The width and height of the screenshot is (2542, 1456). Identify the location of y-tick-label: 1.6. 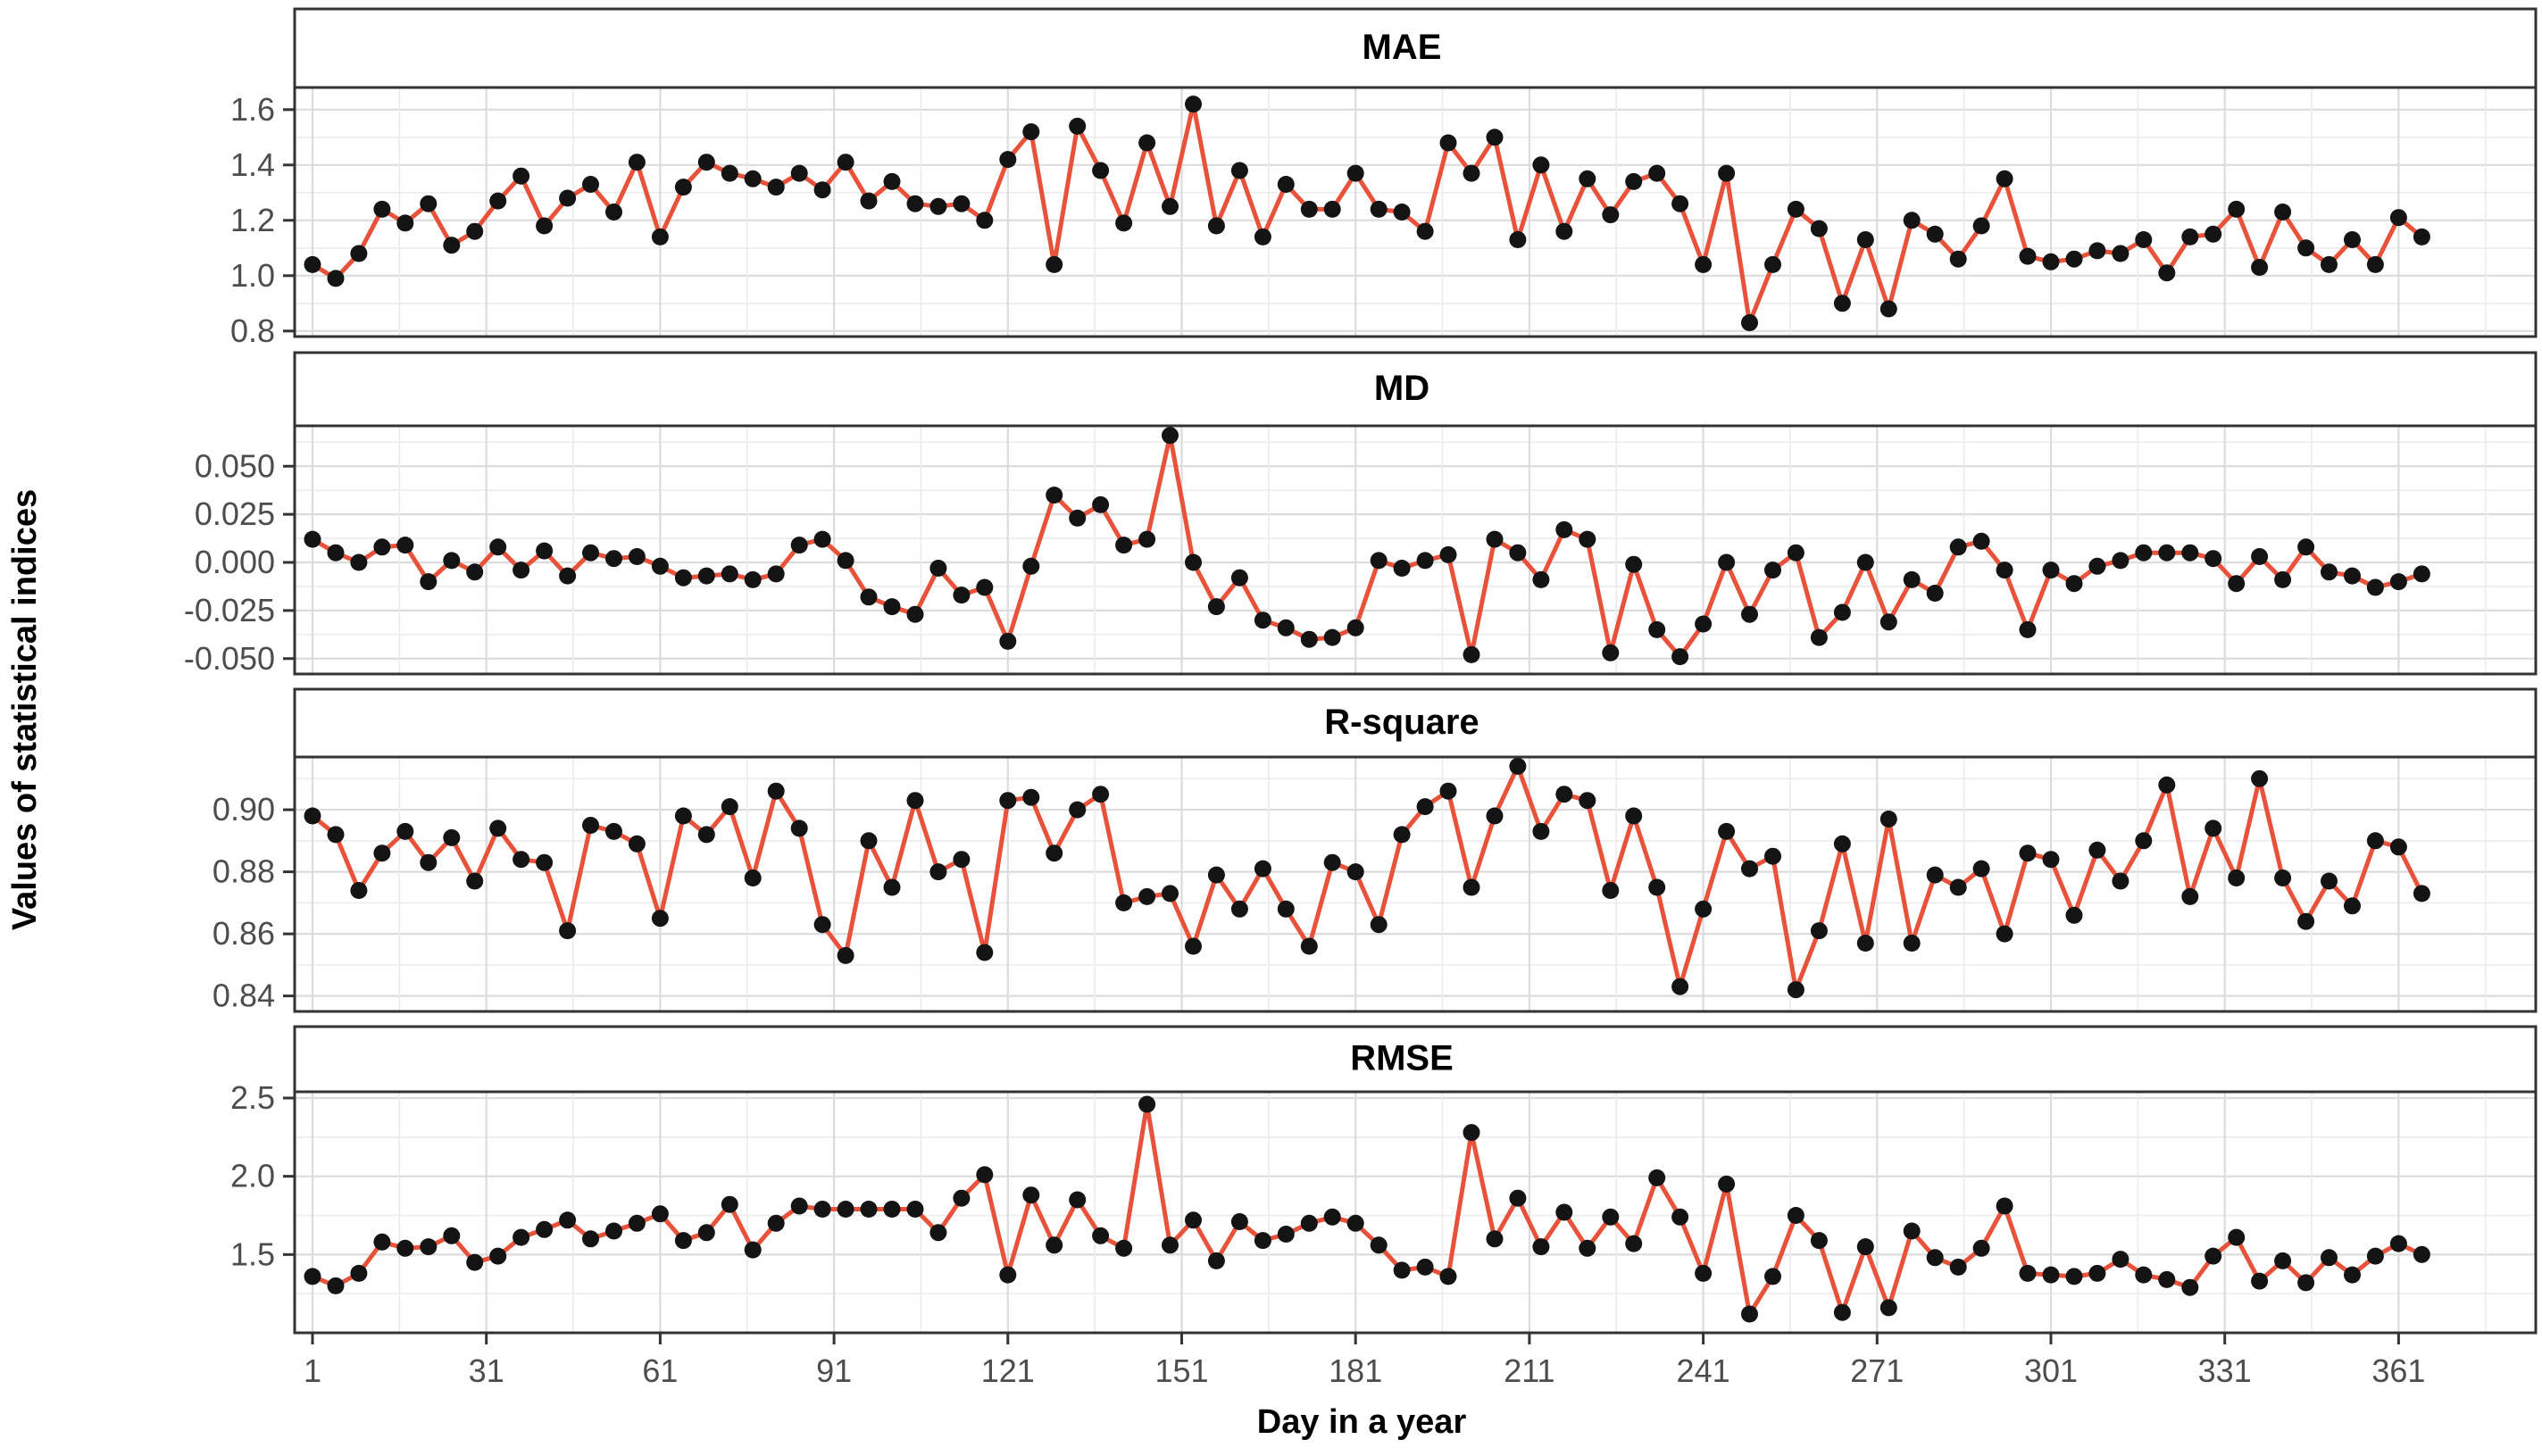
(252, 110).